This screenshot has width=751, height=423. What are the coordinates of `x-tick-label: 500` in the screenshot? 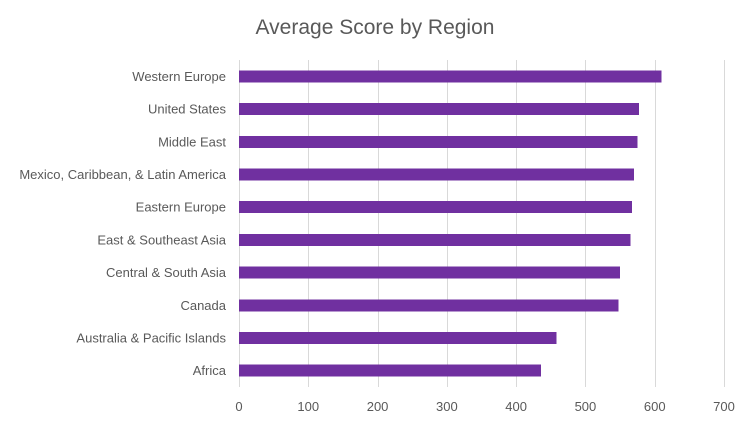 It's located at (586, 406).